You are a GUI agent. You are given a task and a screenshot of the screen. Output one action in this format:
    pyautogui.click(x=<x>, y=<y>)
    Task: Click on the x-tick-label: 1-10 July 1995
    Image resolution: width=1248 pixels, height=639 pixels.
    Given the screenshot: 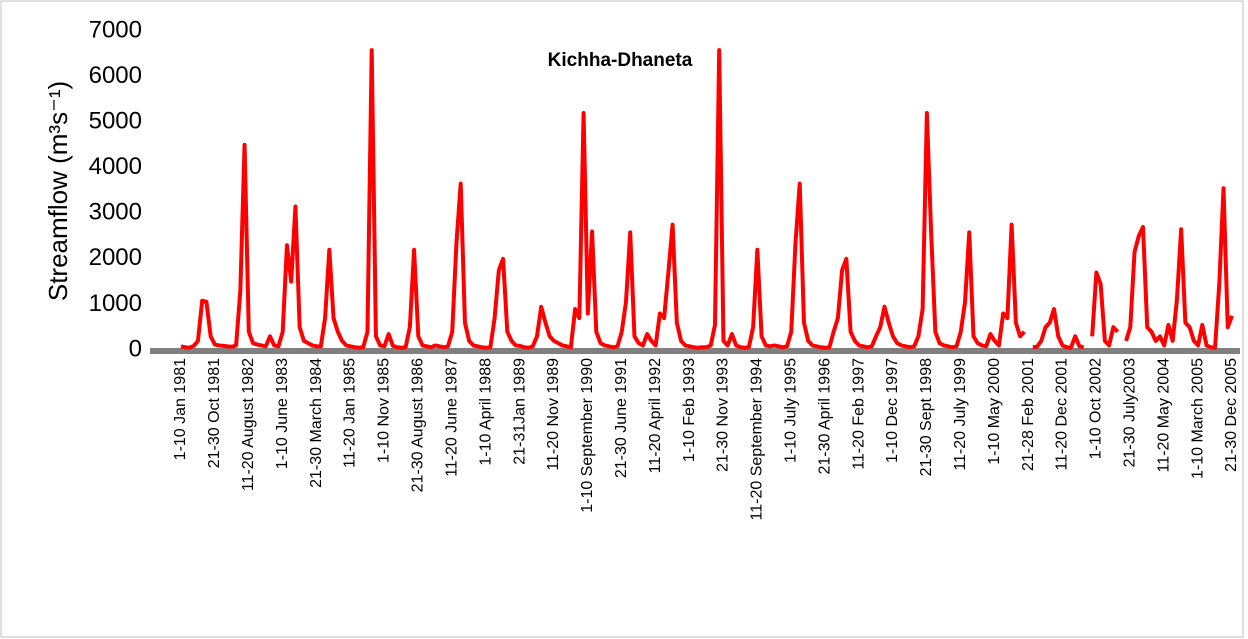 What is the action you would take?
    pyautogui.click(x=790, y=410)
    